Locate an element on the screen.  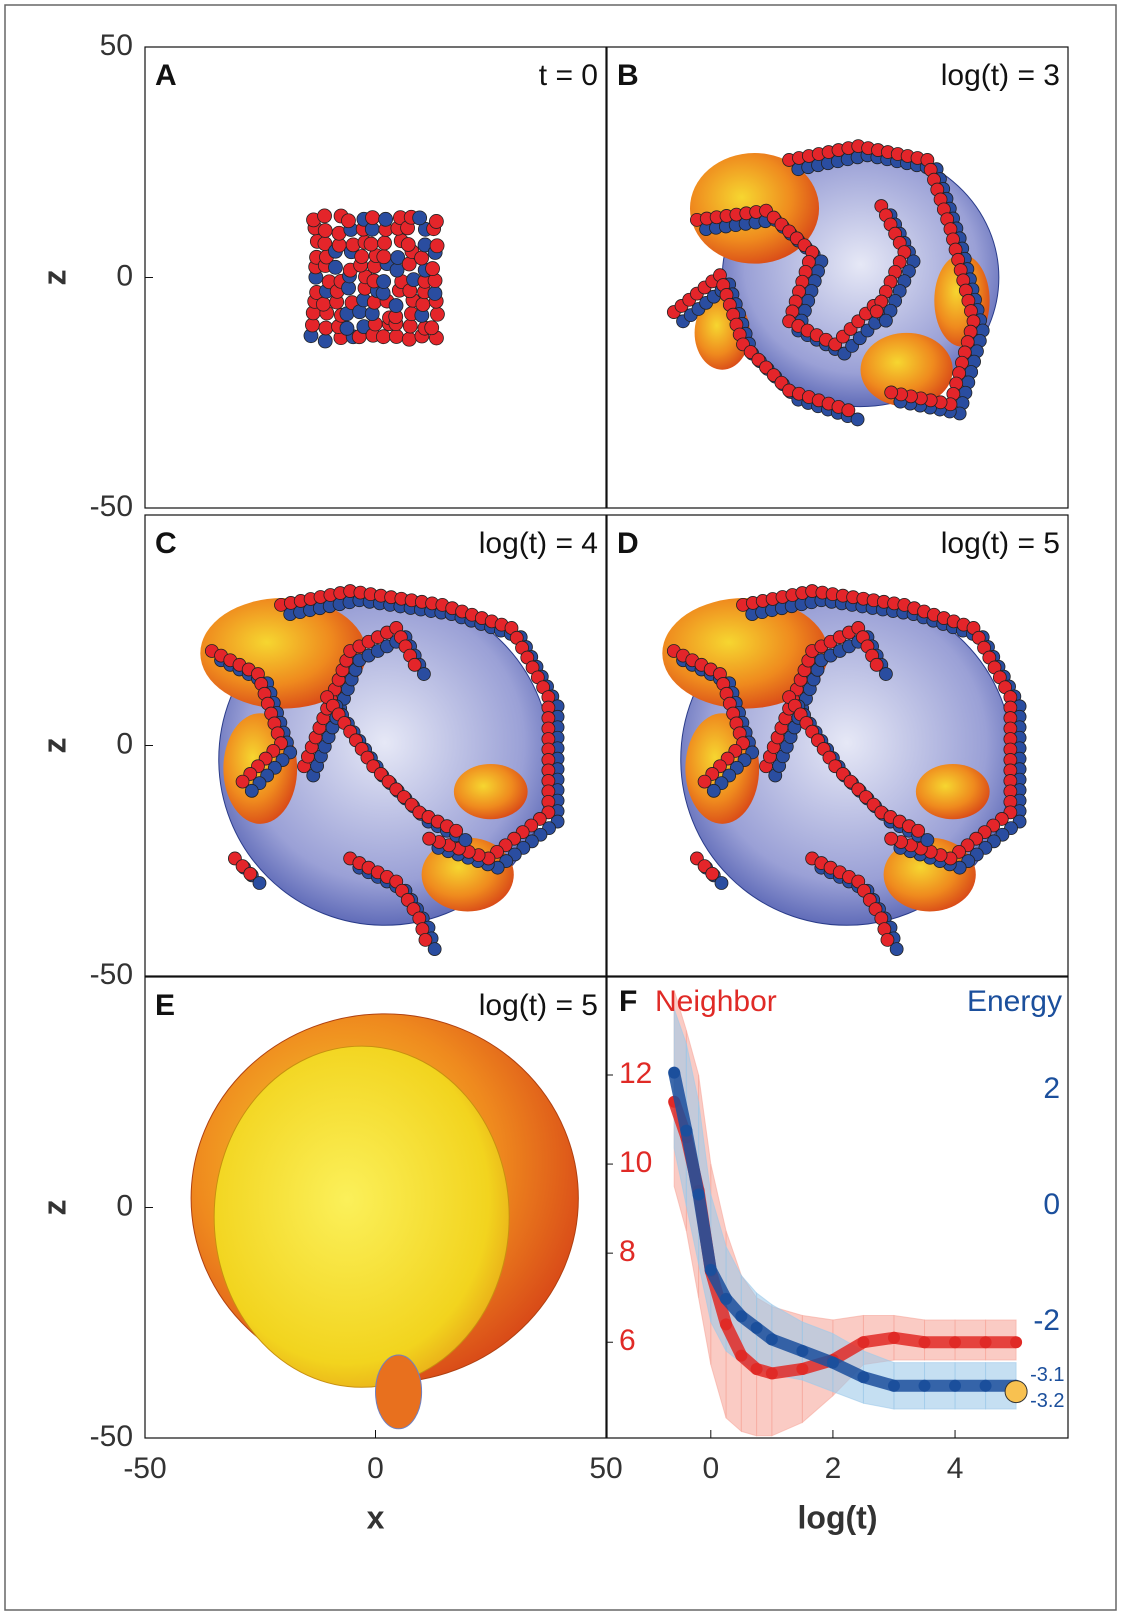
y-tick-label: 12 is located at coordinates (635, 1073).